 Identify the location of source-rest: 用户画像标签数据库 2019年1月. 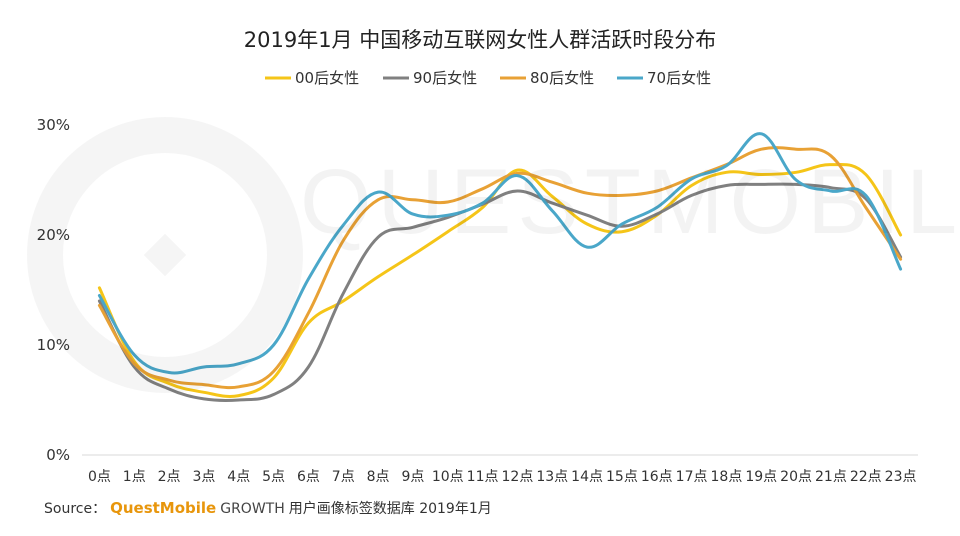
(390, 509).